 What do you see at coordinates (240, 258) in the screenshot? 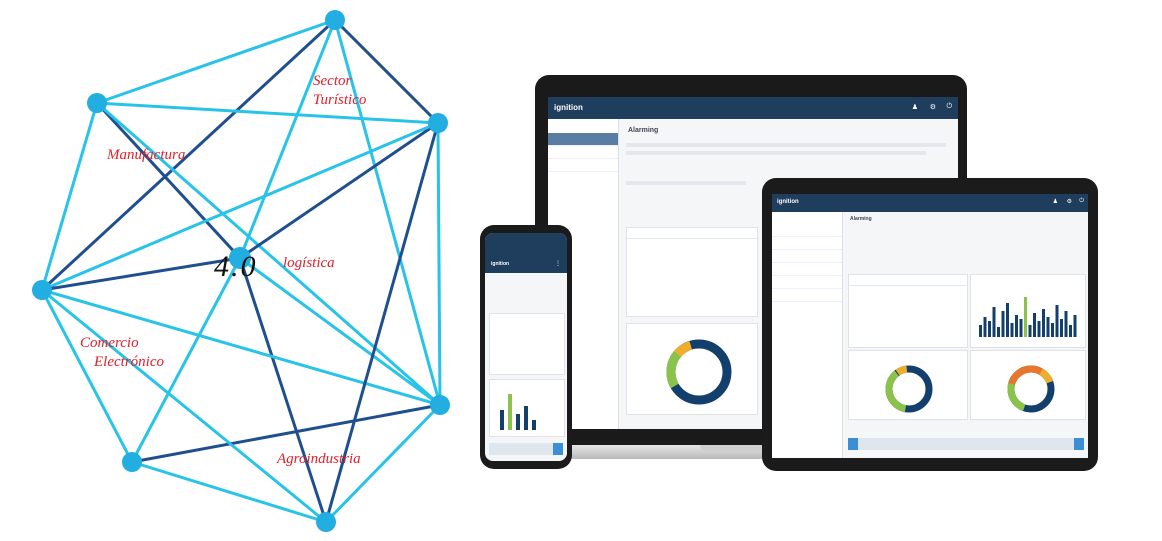
I see `network-node-c` at bounding box center [240, 258].